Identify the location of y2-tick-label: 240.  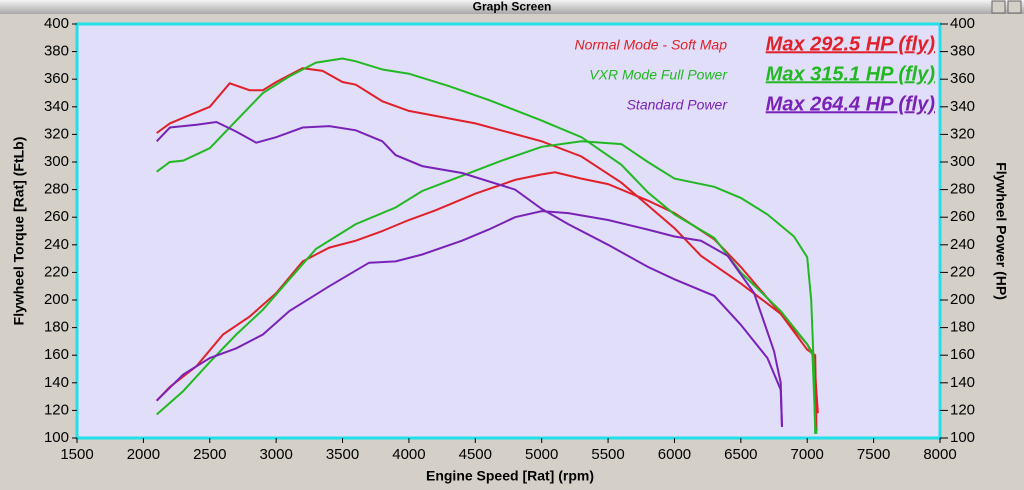
(962, 244).